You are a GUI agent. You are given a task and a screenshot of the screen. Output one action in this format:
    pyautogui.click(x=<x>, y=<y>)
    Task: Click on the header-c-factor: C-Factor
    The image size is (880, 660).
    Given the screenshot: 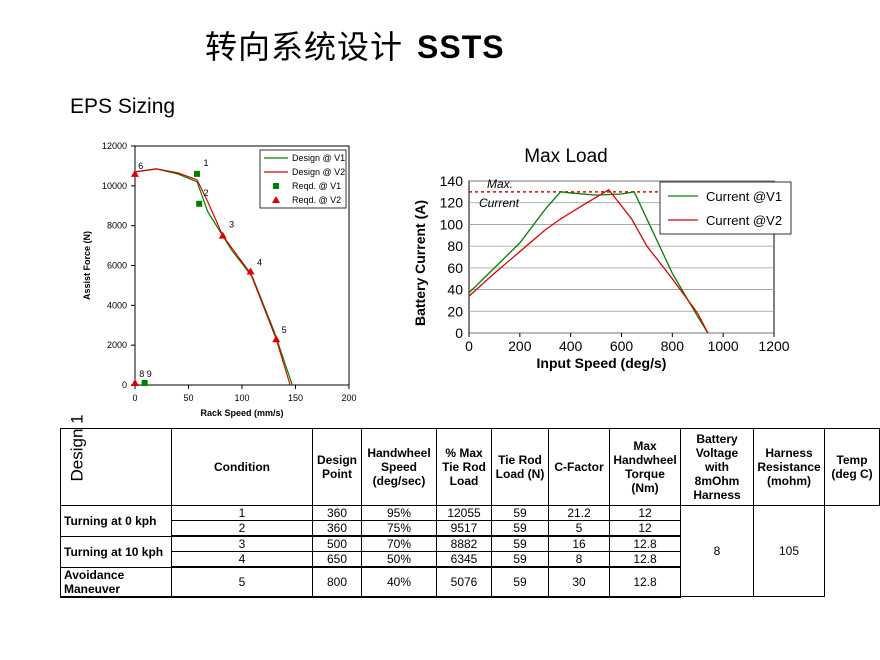 What is the action you would take?
    pyautogui.click(x=579, y=467)
    